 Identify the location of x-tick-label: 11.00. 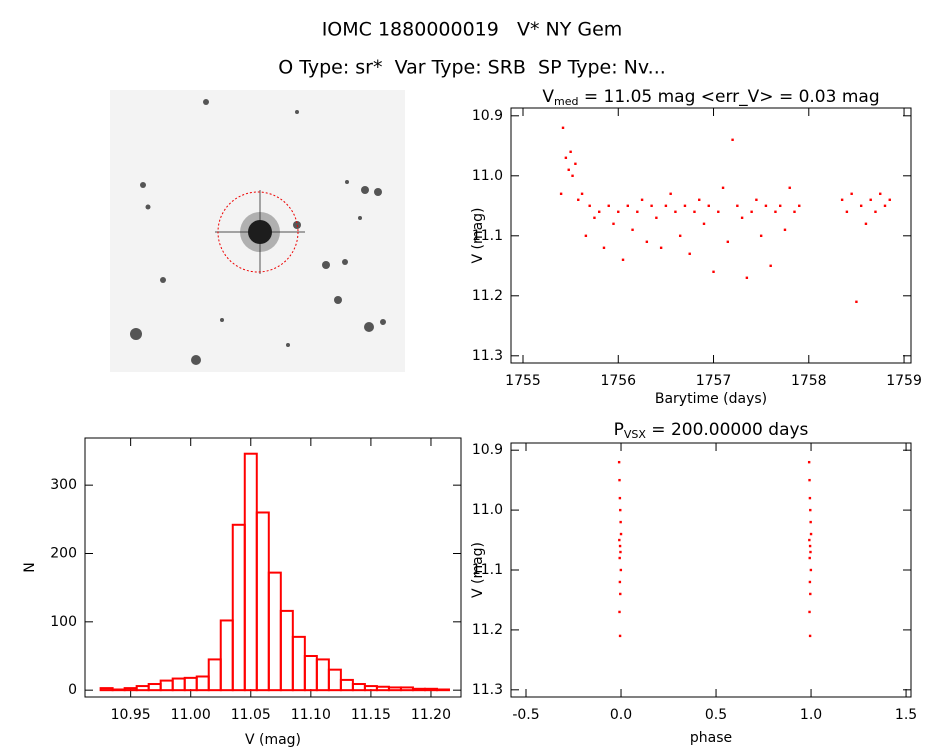
(191, 715).